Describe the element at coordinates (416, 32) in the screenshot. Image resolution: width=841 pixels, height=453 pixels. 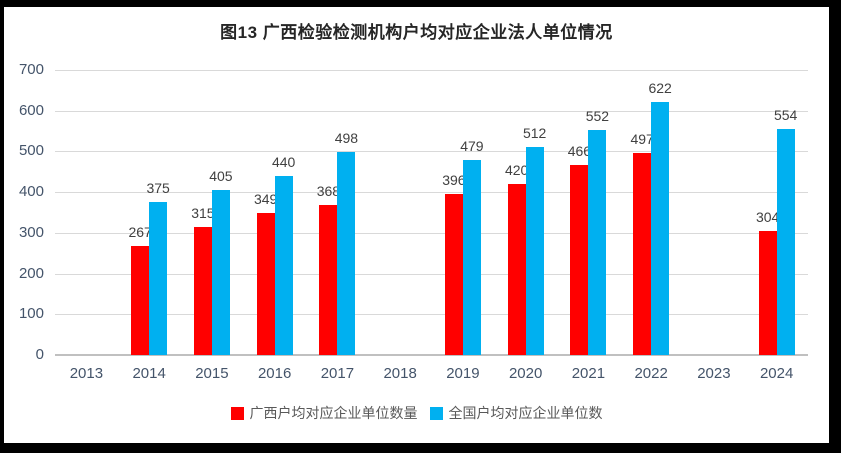
I see `chart-title: 图13 广西检验检测机构户均对应企业法人单位情况` at that location.